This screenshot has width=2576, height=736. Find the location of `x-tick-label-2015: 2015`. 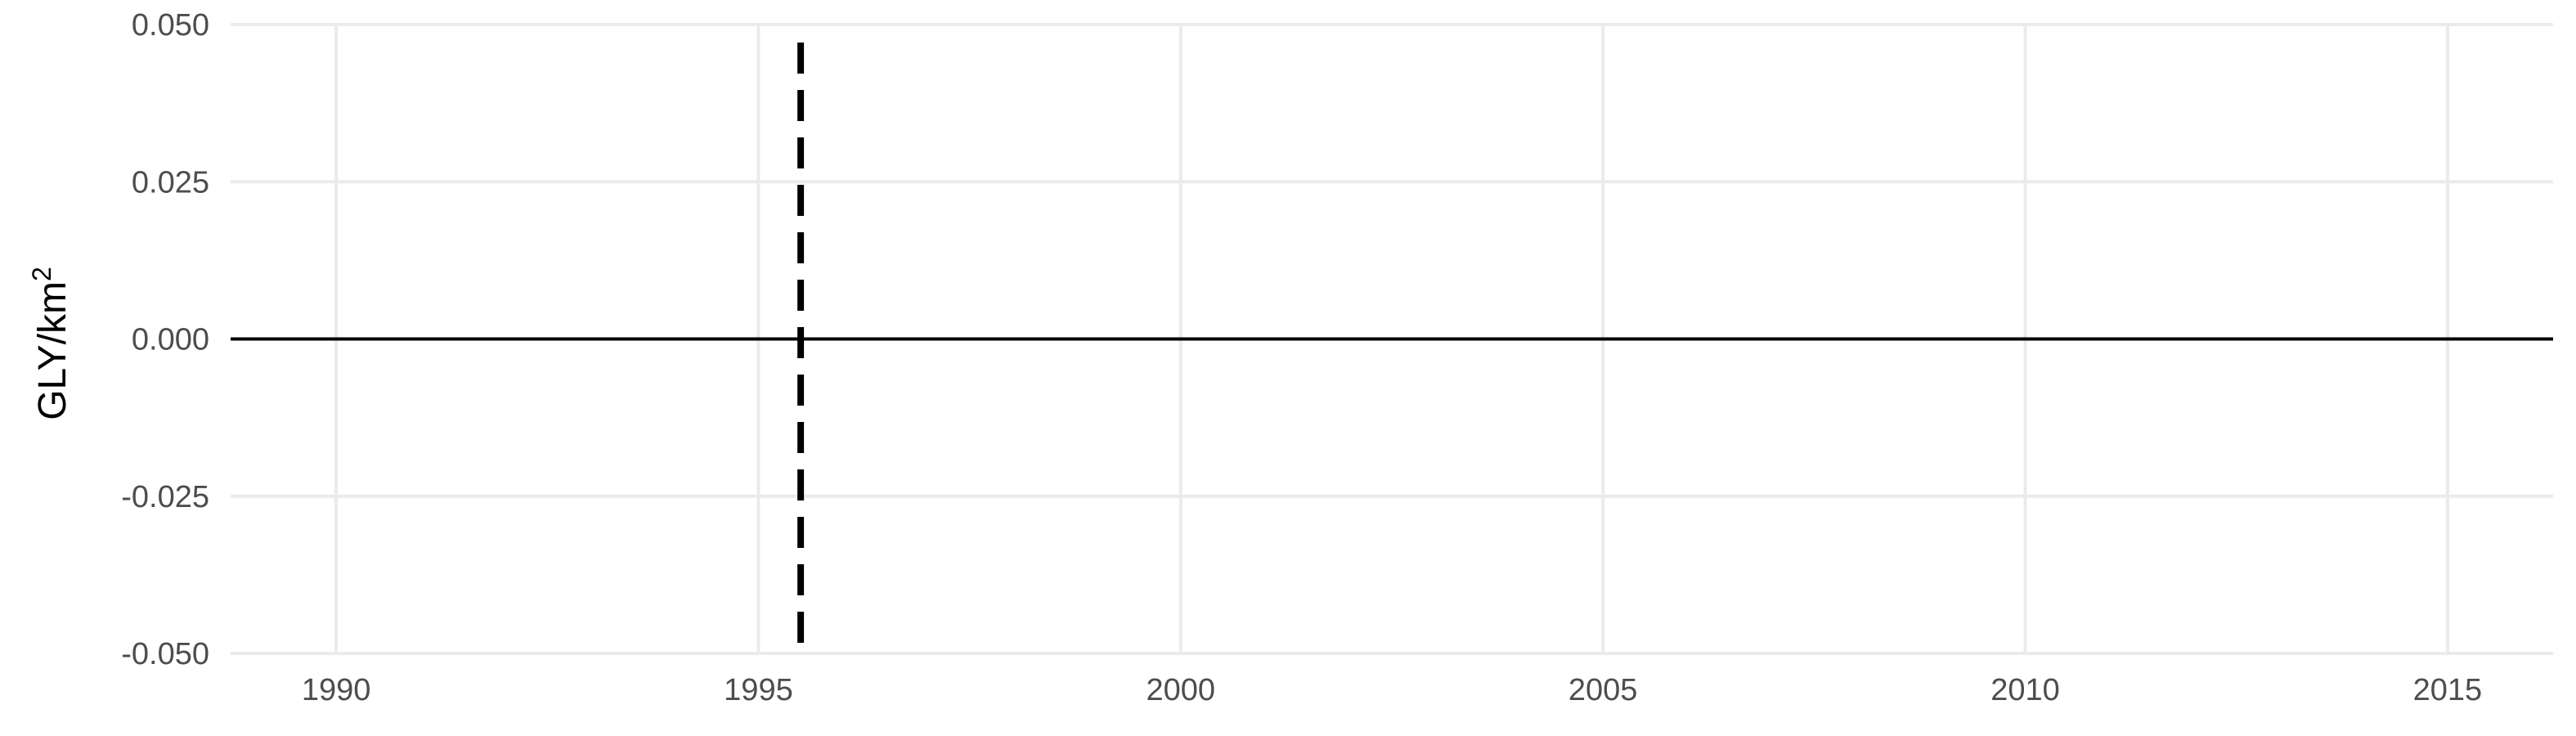

x-tick-label-2015: 2015 is located at coordinates (2448, 690).